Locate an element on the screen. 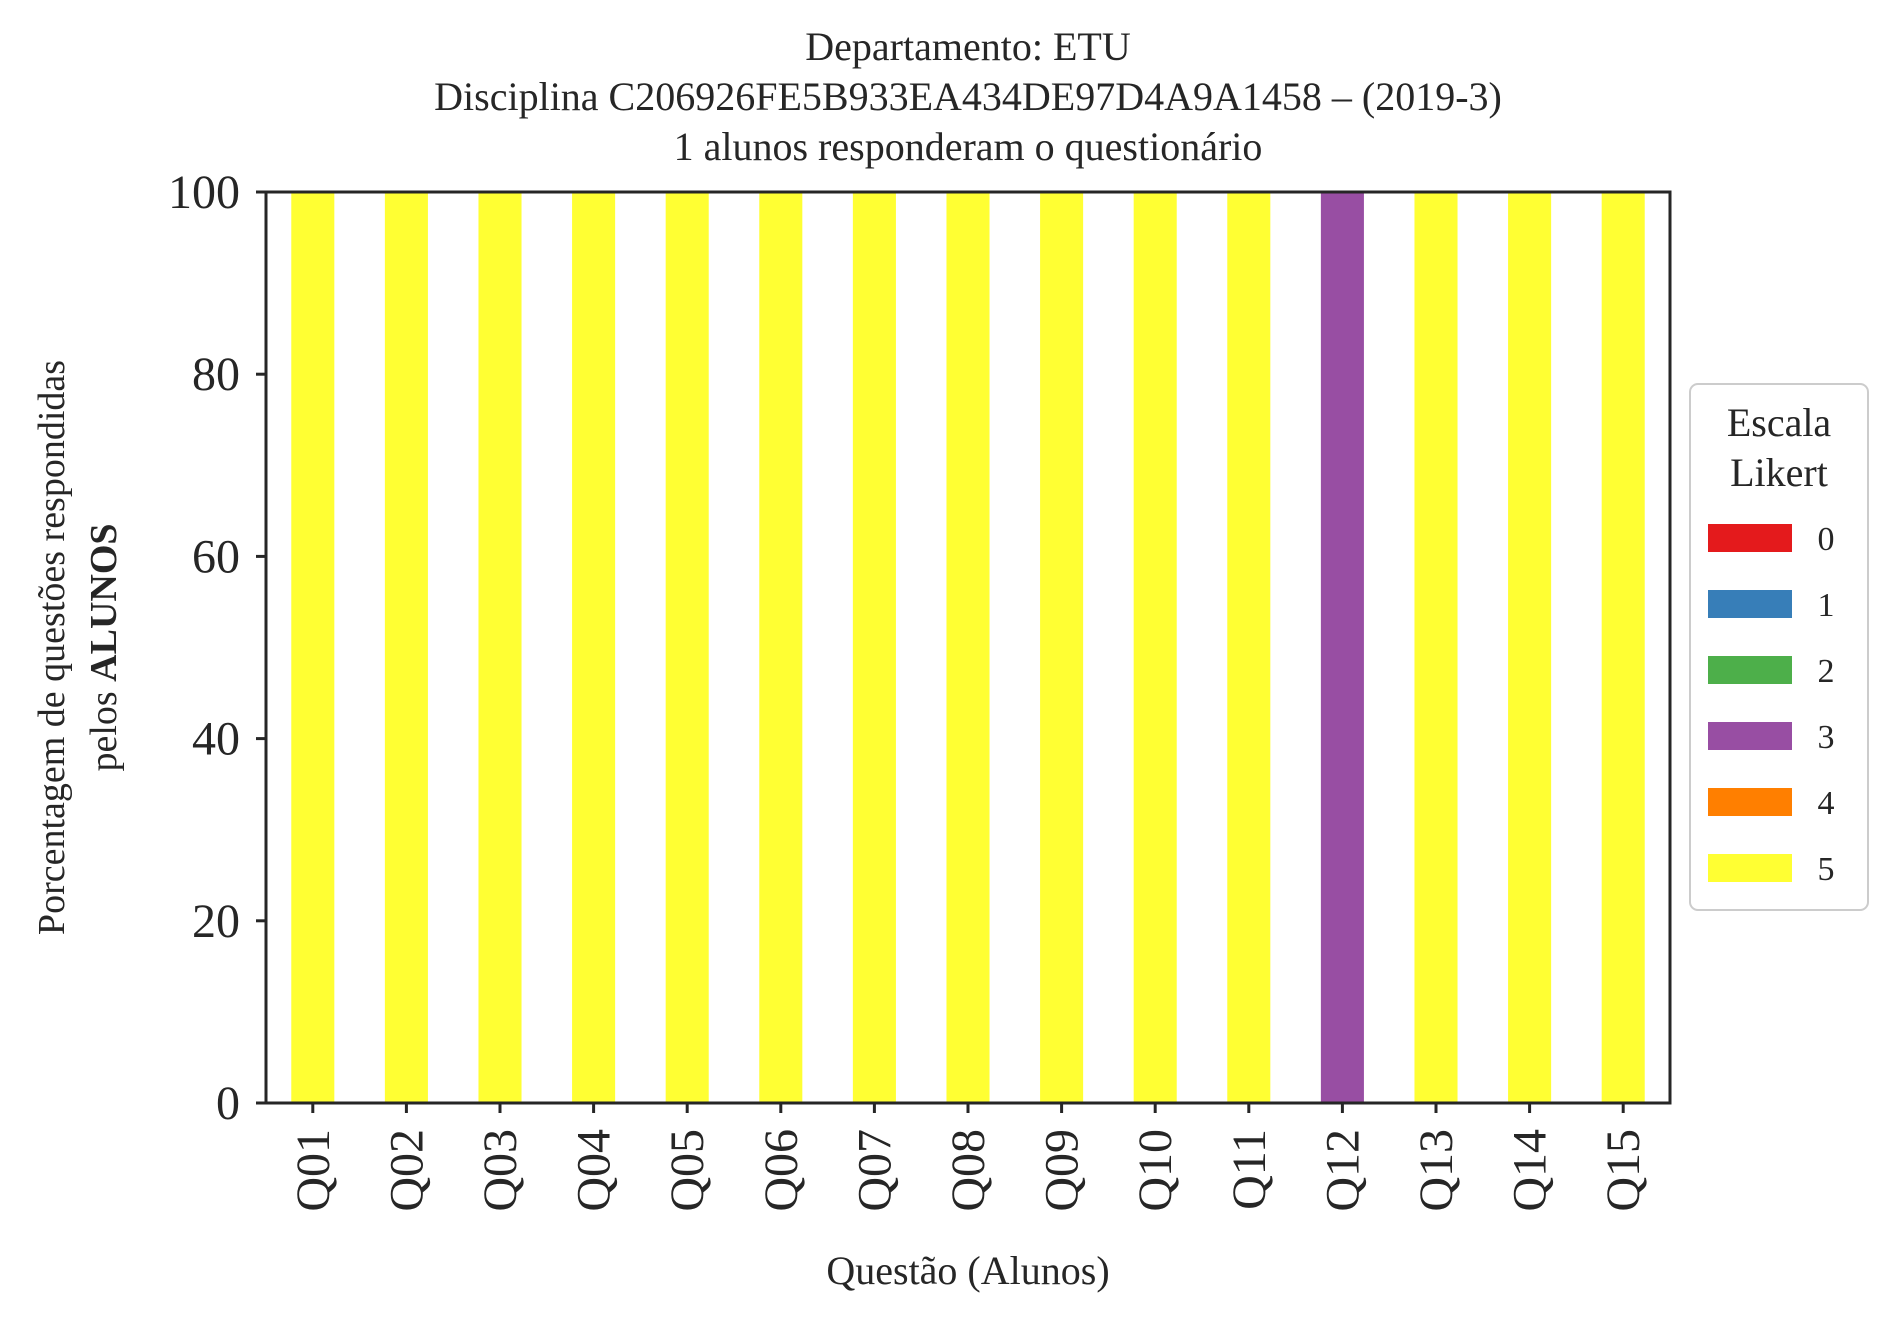  x-tick-label: Q05 is located at coordinates (687, 1170).